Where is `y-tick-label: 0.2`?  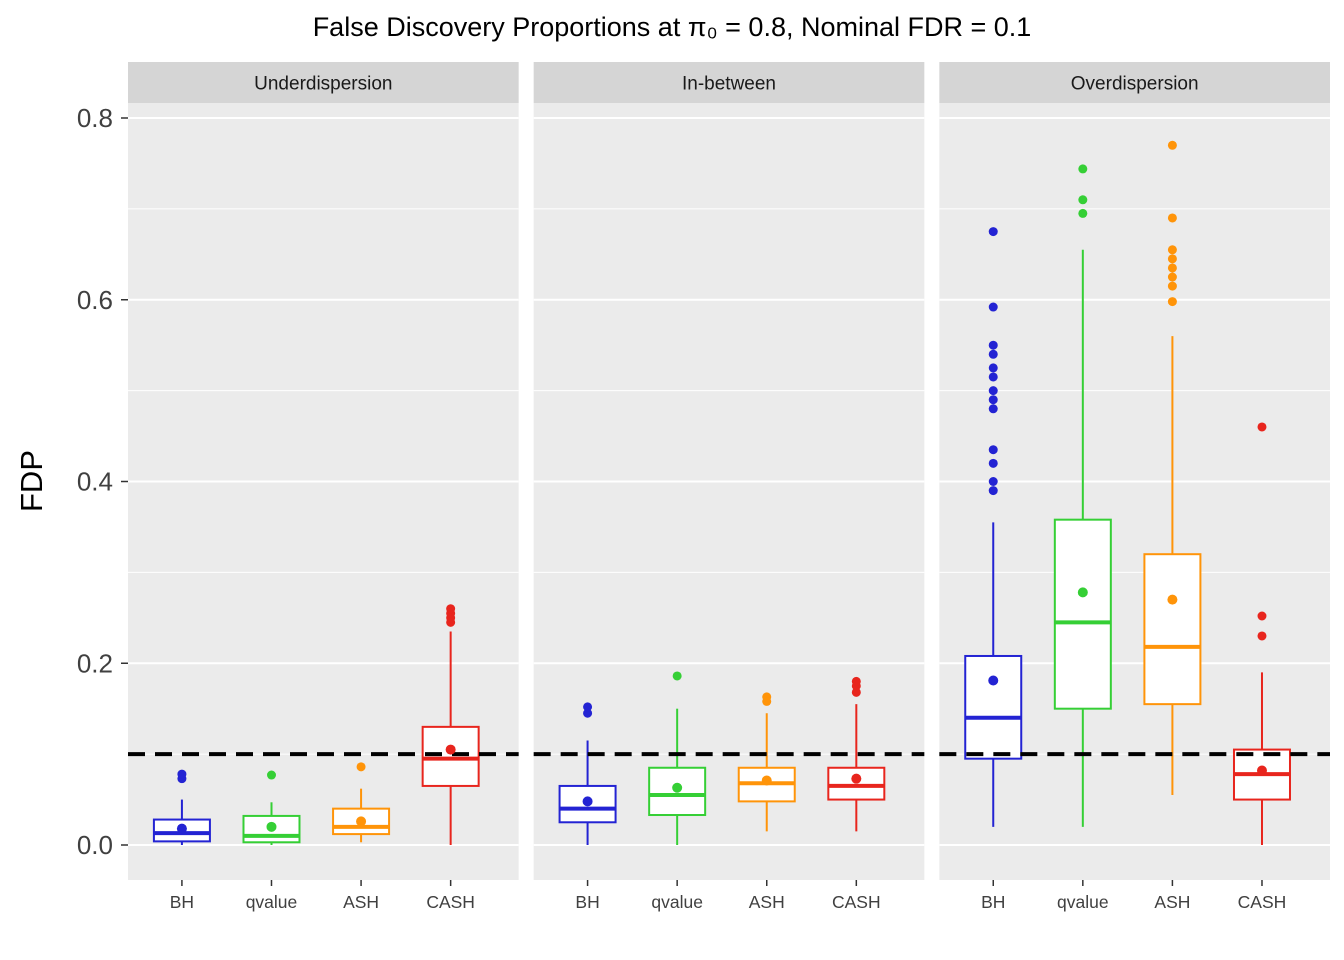
y-tick-label: 0.2 is located at coordinates (95, 663).